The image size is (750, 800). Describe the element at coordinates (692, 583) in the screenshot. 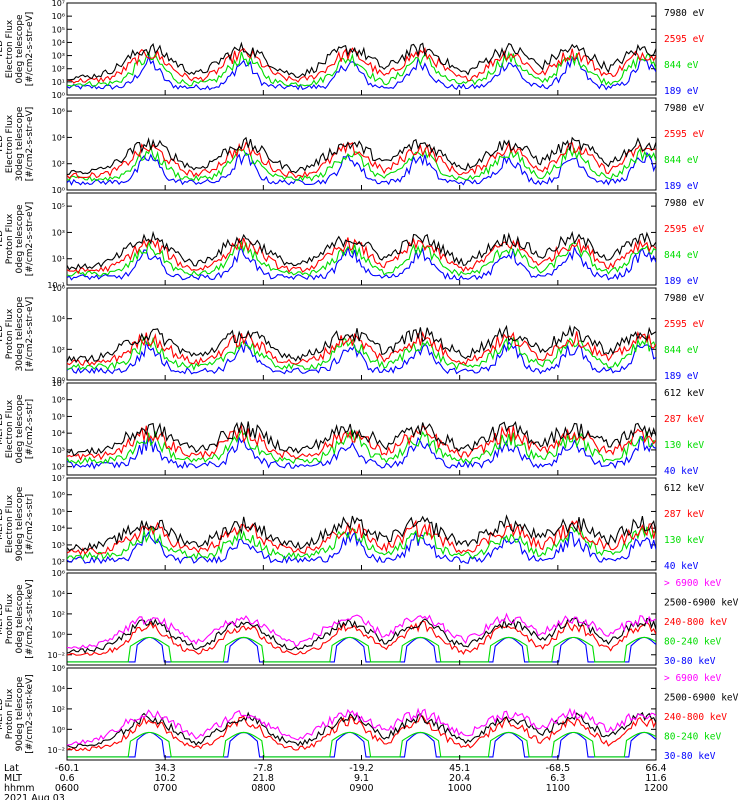

I see `legend-entry: > 6900 keV` at that location.